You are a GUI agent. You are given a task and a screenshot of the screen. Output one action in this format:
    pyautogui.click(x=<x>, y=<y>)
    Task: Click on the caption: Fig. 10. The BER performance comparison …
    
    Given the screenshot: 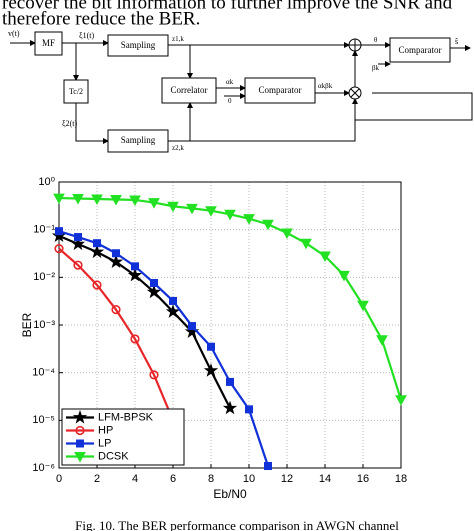 What is the action you would take?
    pyautogui.click(x=237, y=524)
    